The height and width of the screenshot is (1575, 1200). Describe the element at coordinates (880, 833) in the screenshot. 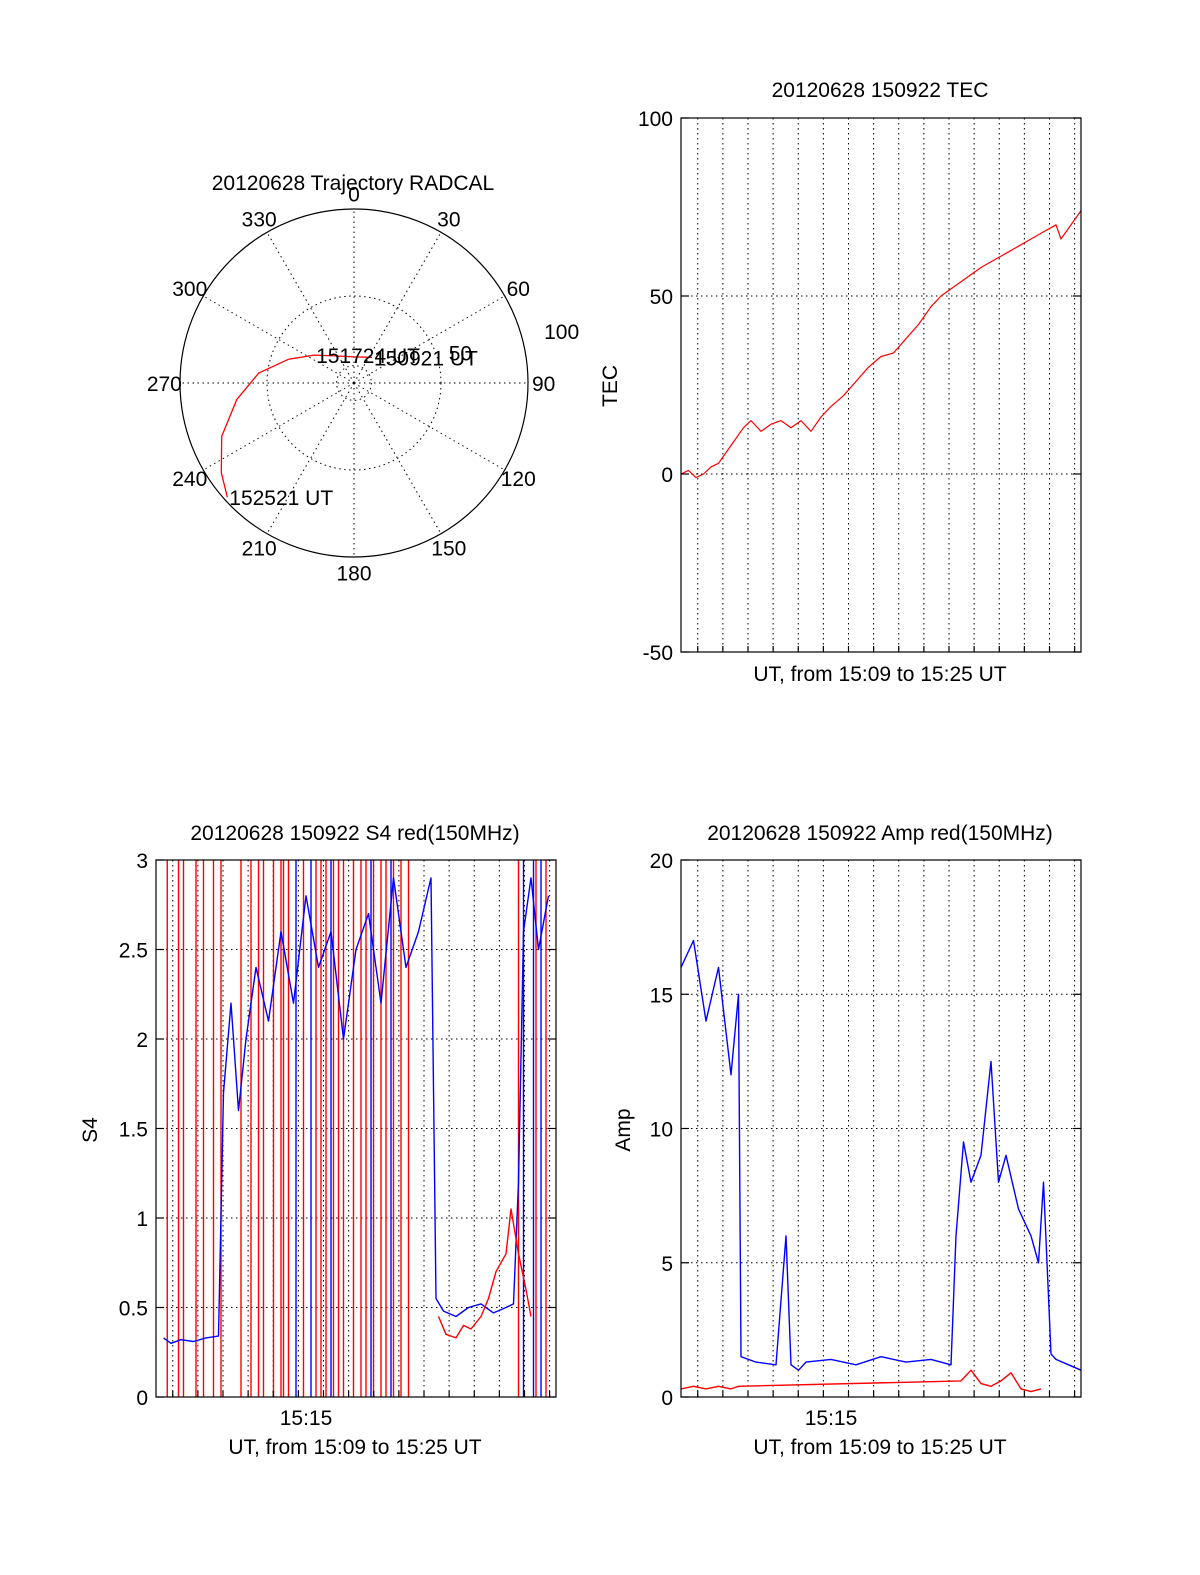

I see `amp-title: 20120628 150922 Amp red(150MHz)` at that location.